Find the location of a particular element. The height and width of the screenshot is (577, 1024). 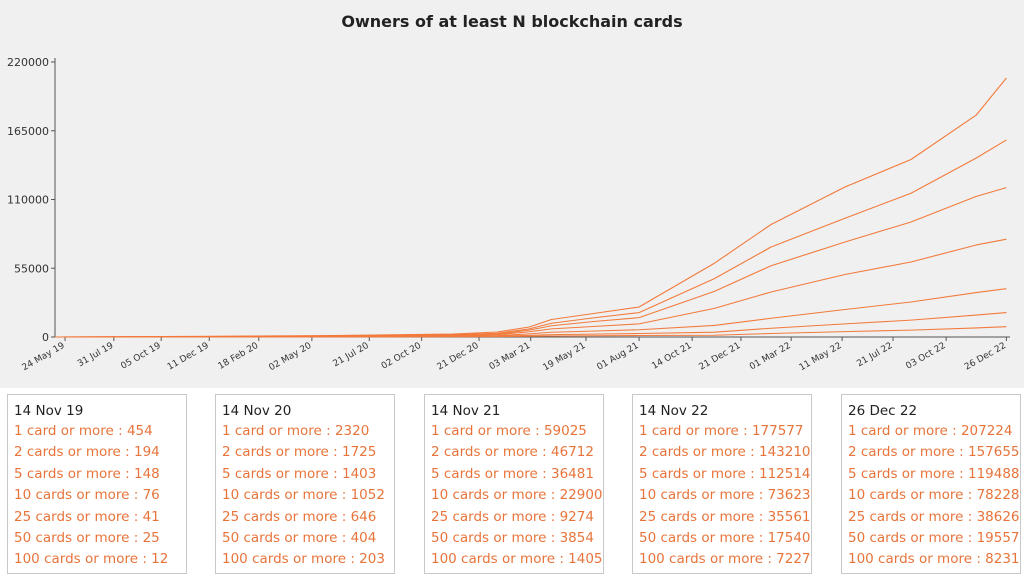

snapshot-stat: 10 cards or more : 22900 is located at coordinates (517, 495).